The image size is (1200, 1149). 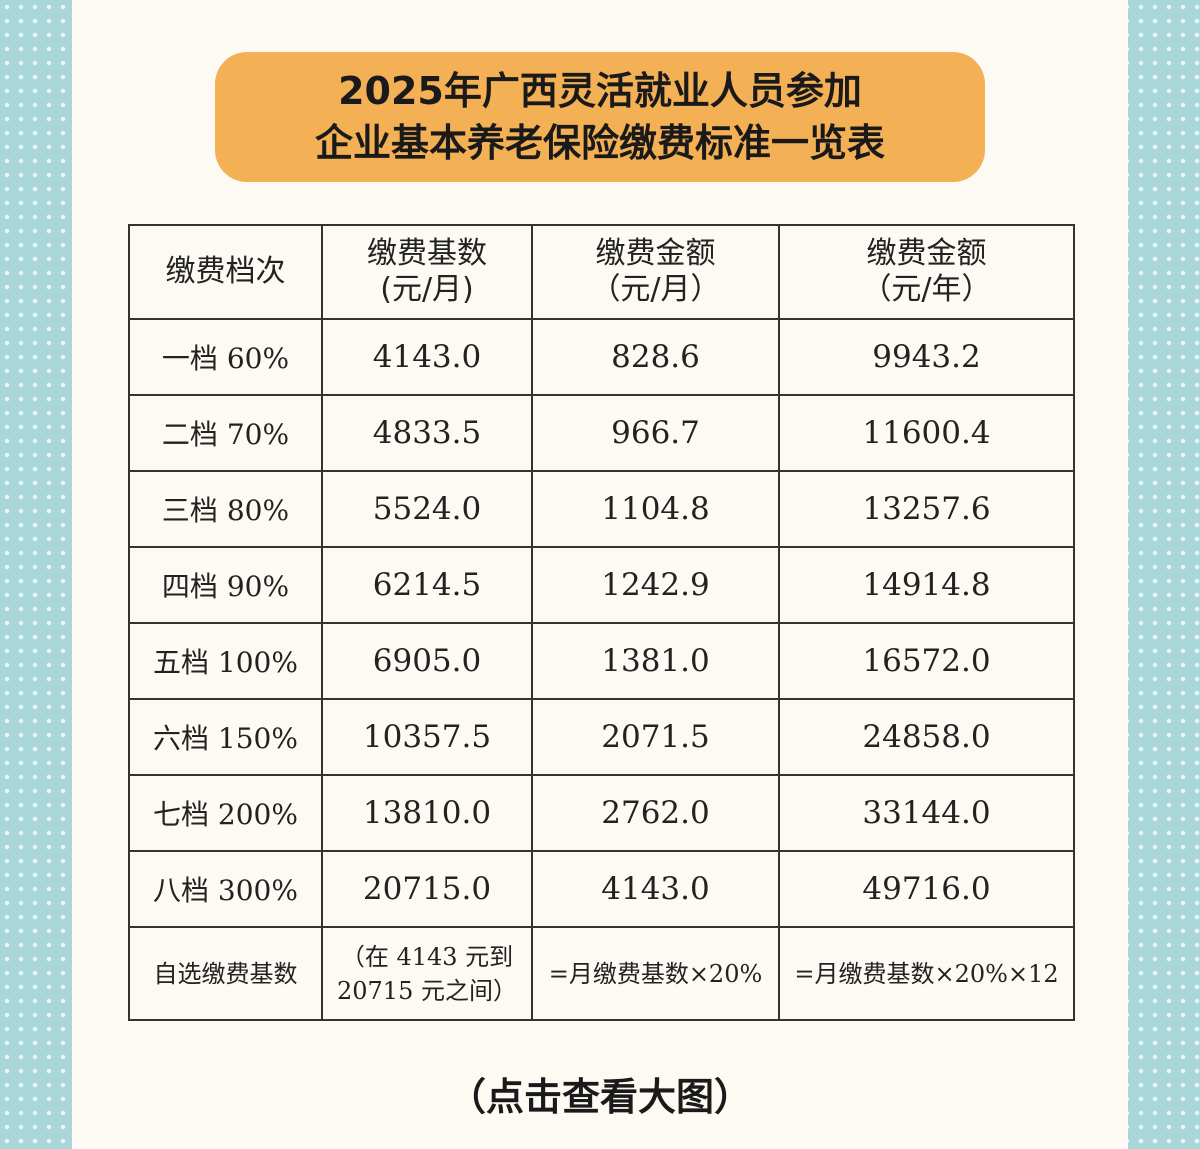 What do you see at coordinates (600, 117) in the screenshot?
I see `title-banner: 2025年广西灵活就业人员参加 企业基本养老保险缴费标准一览表` at bounding box center [600, 117].